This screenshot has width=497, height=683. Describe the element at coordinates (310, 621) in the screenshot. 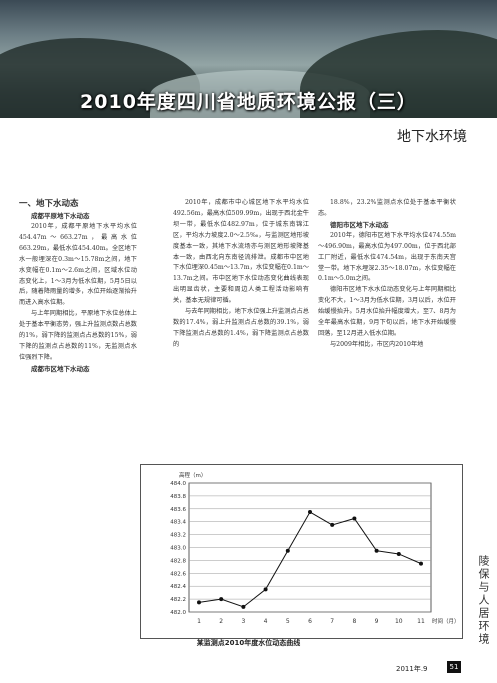

I see `x-tick-label: 6` at that location.